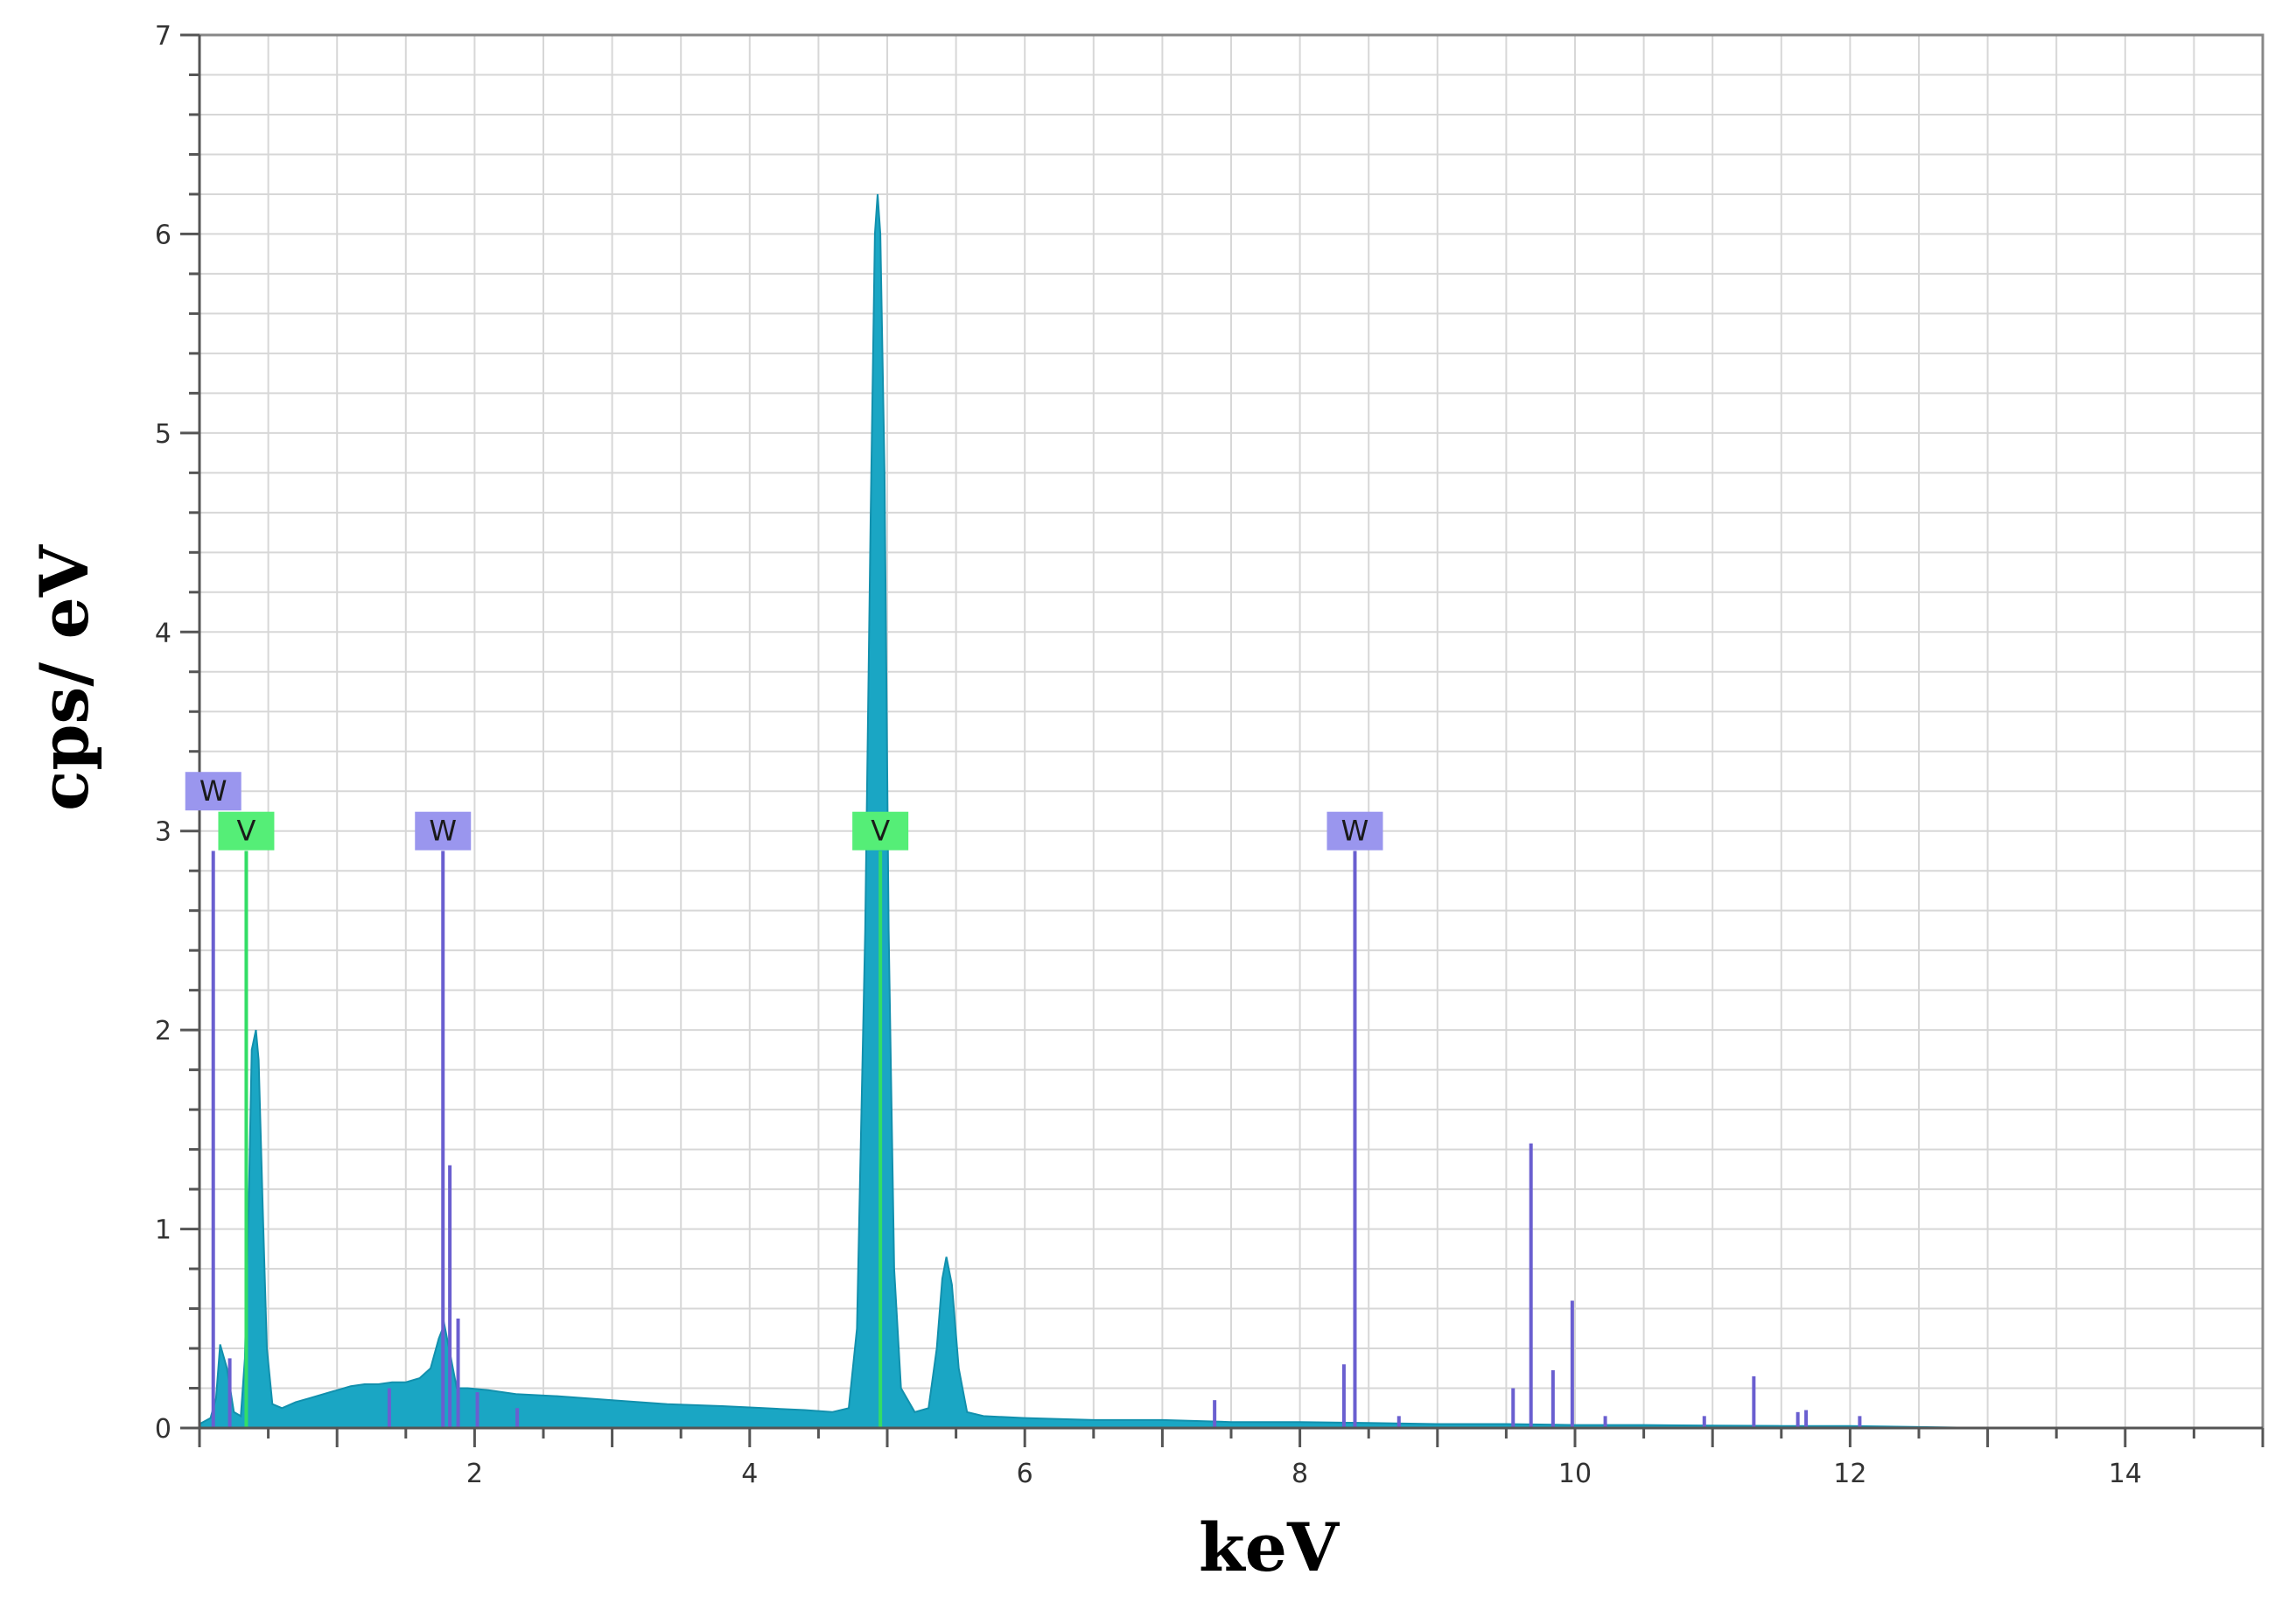 The image size is (2296, 1603). What do you see at coordinates (163, 235) in the screenshot?
I see `y-tick-label: 6` at bounding box center [163, 235].